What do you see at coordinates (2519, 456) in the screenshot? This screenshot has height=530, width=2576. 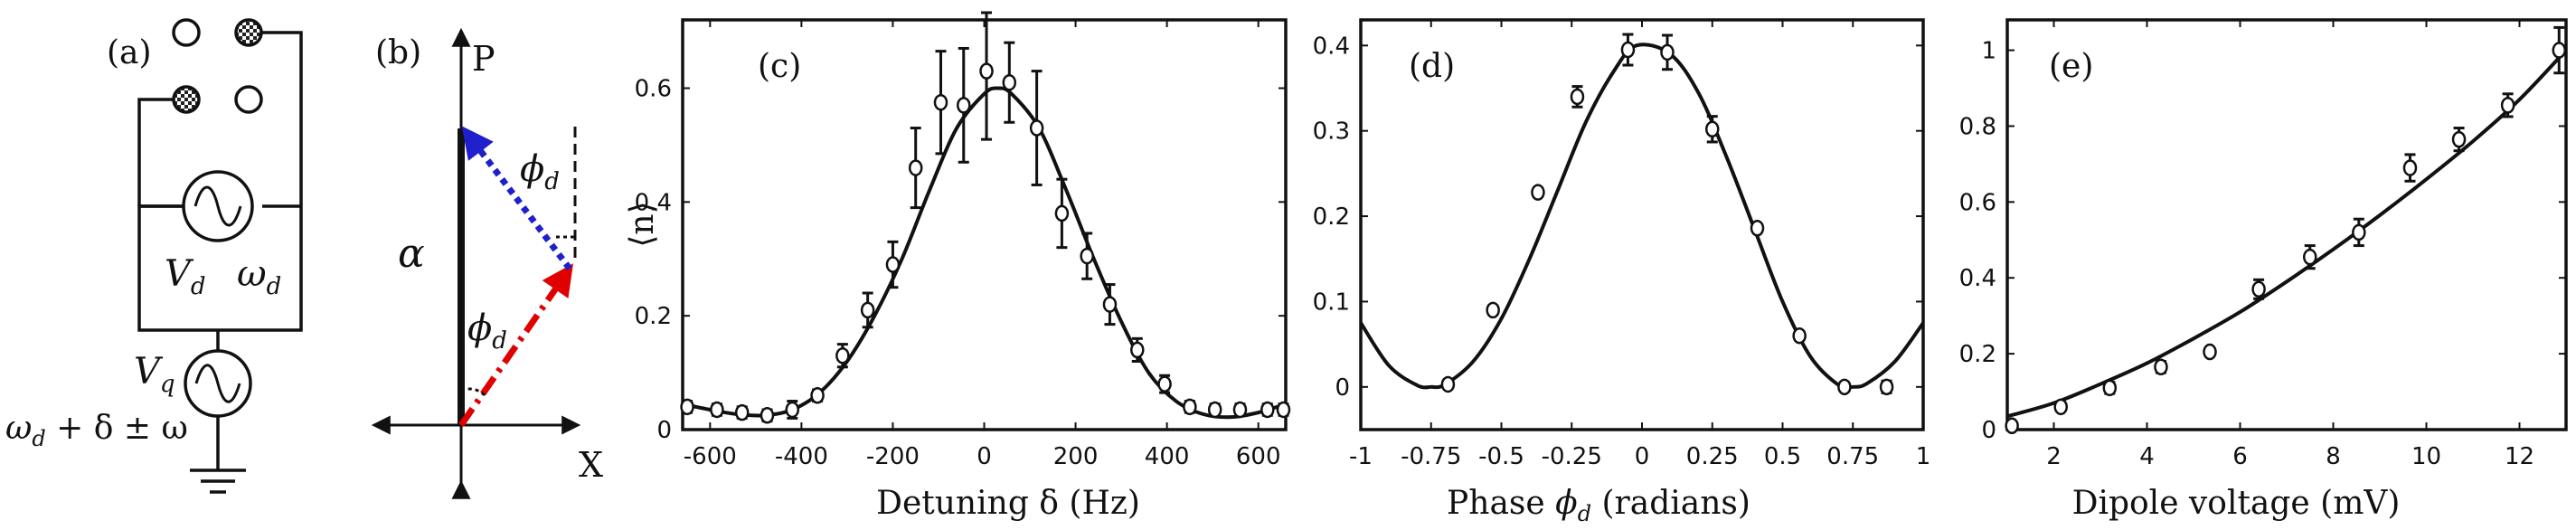 I see `chart-e-xtick-label: 12` at bounding box center [2519, 456].